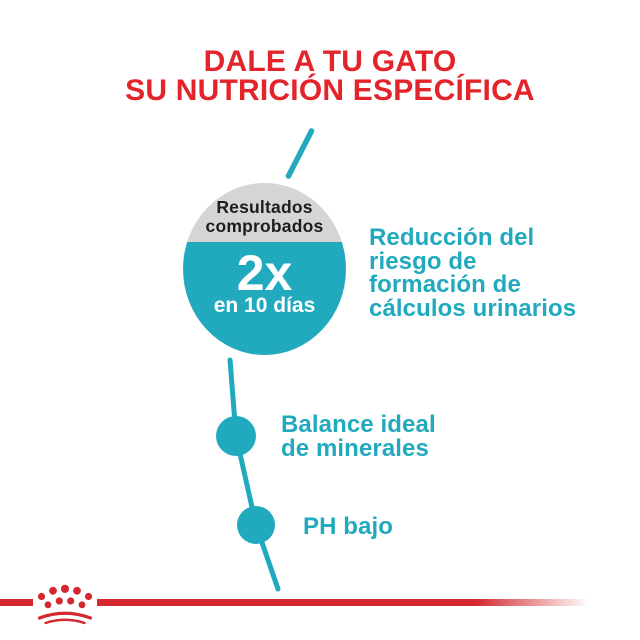 This screenshot has height=640, width=640. I want to click on benefit-mineral-balance: Balance ideal de minerales, so click(358, 436).